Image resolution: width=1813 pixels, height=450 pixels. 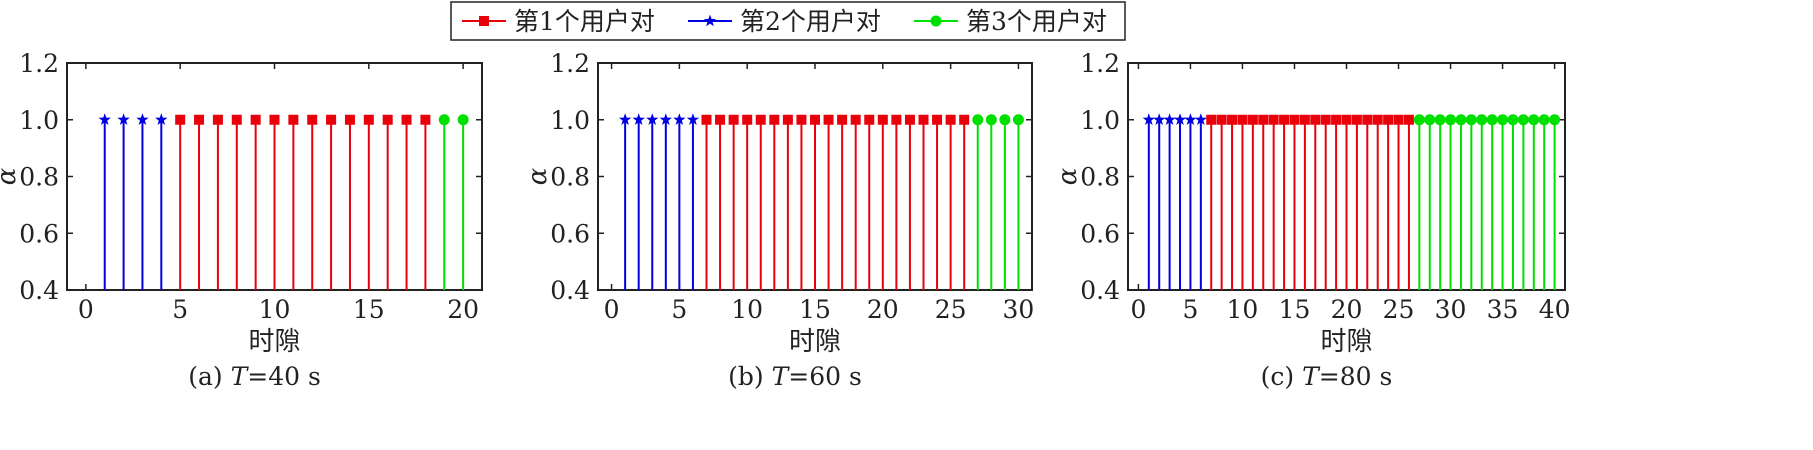 What do you see at coordinates (1036, 21) in the screenshot?
I see `legend-label: 第3个用户对` at bounding box center [1036, 21].